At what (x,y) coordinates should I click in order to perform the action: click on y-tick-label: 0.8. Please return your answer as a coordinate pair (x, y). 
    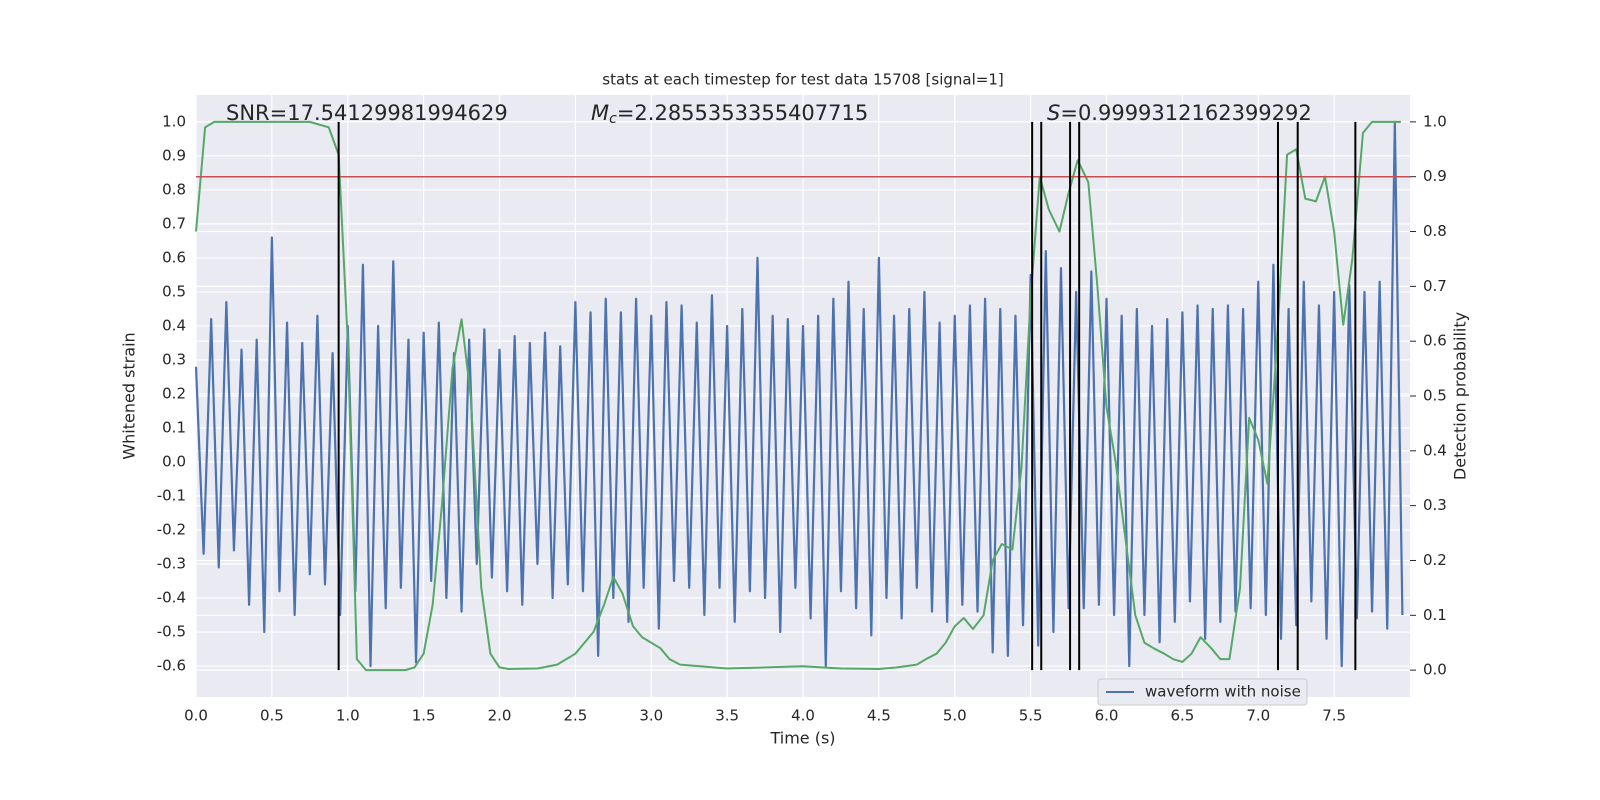
    Looking at the image, I should click on (174, 189).